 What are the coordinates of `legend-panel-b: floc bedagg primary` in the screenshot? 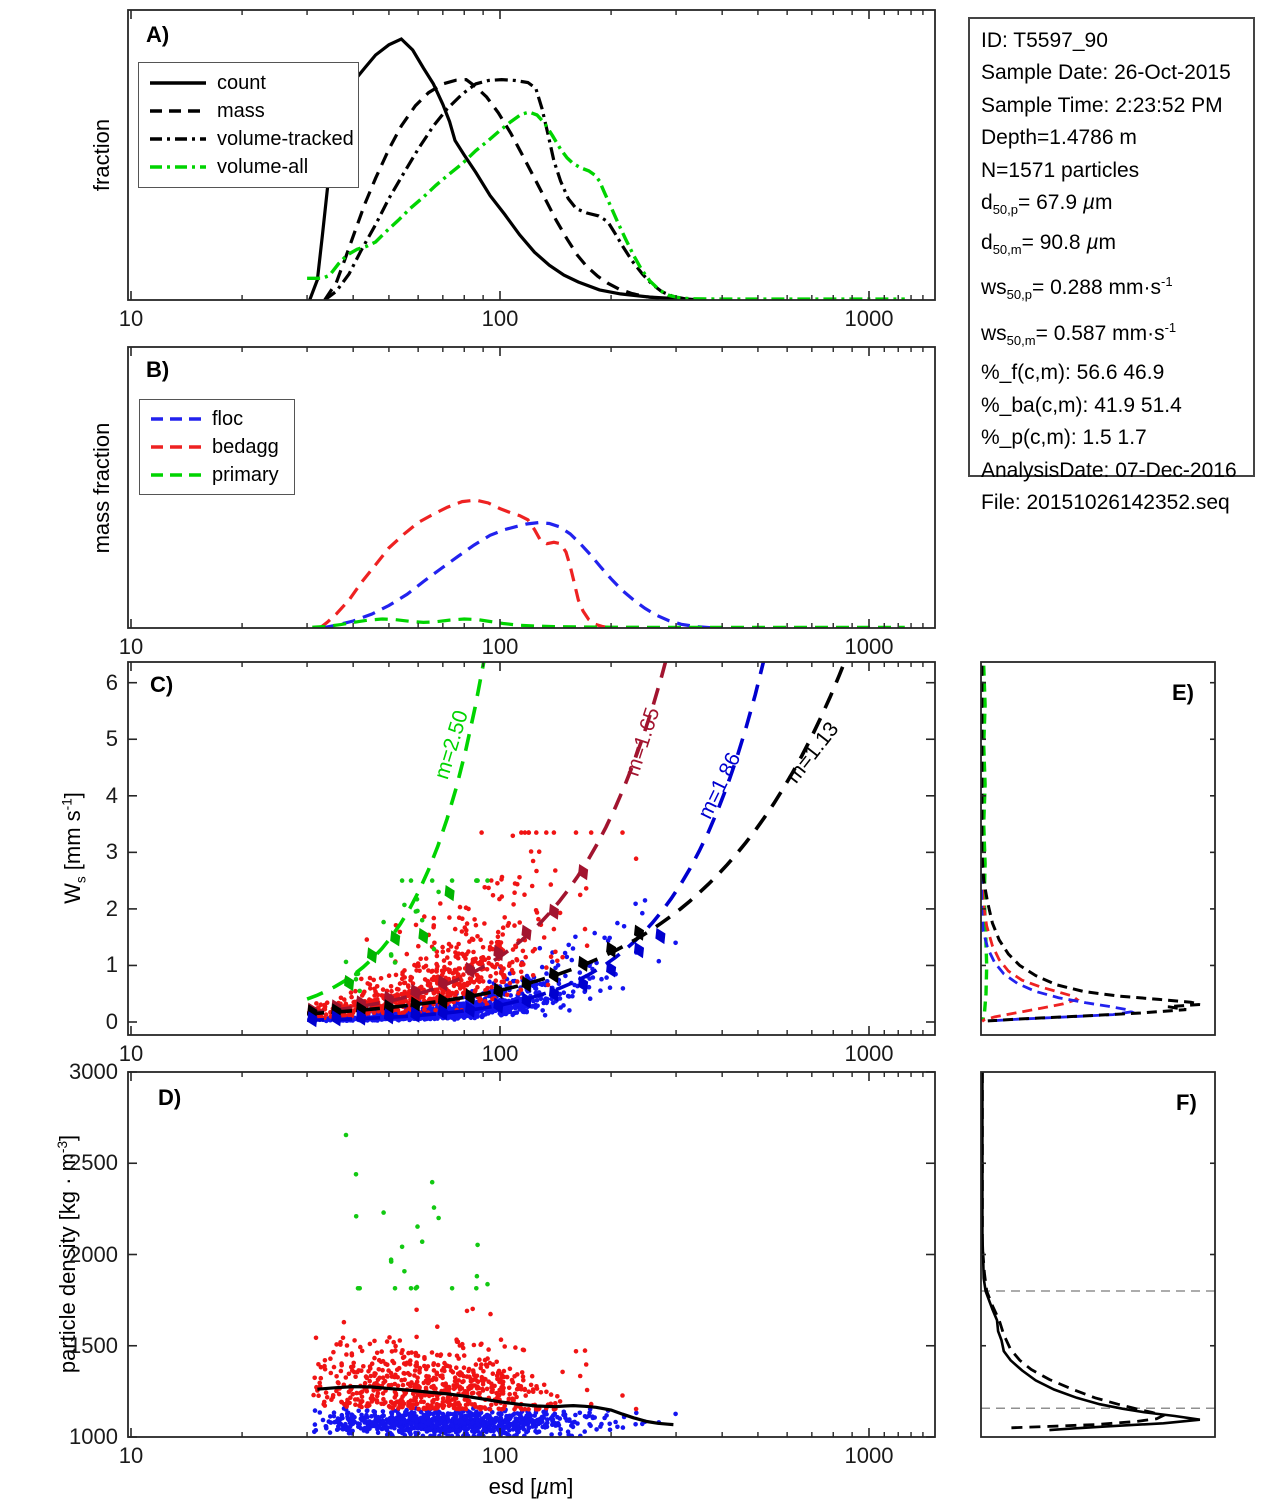 It's located at (217, 447).